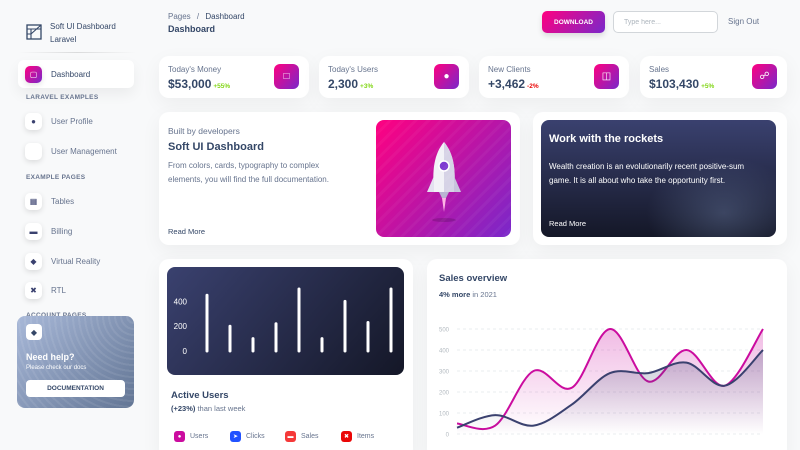  I want to click on stat-label: Sales, so click(659, 69).